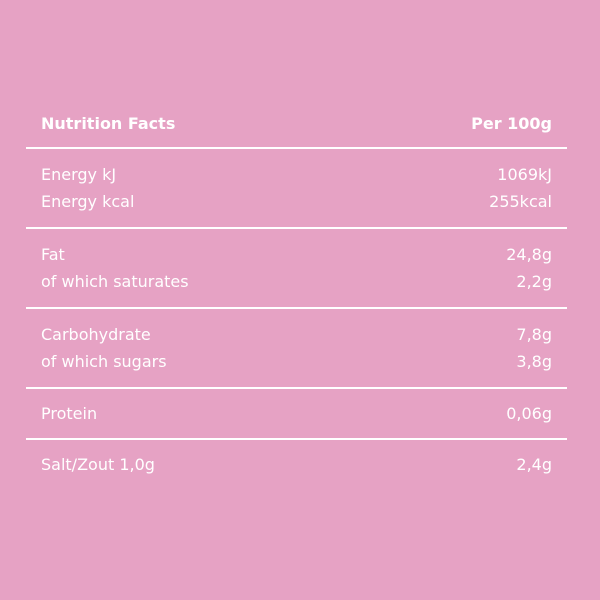 The width and height of the screenshot is (600, 600). Describe the element at coordinates (53, 254) in the screenshot. I see `row-label: Fat` at that location.